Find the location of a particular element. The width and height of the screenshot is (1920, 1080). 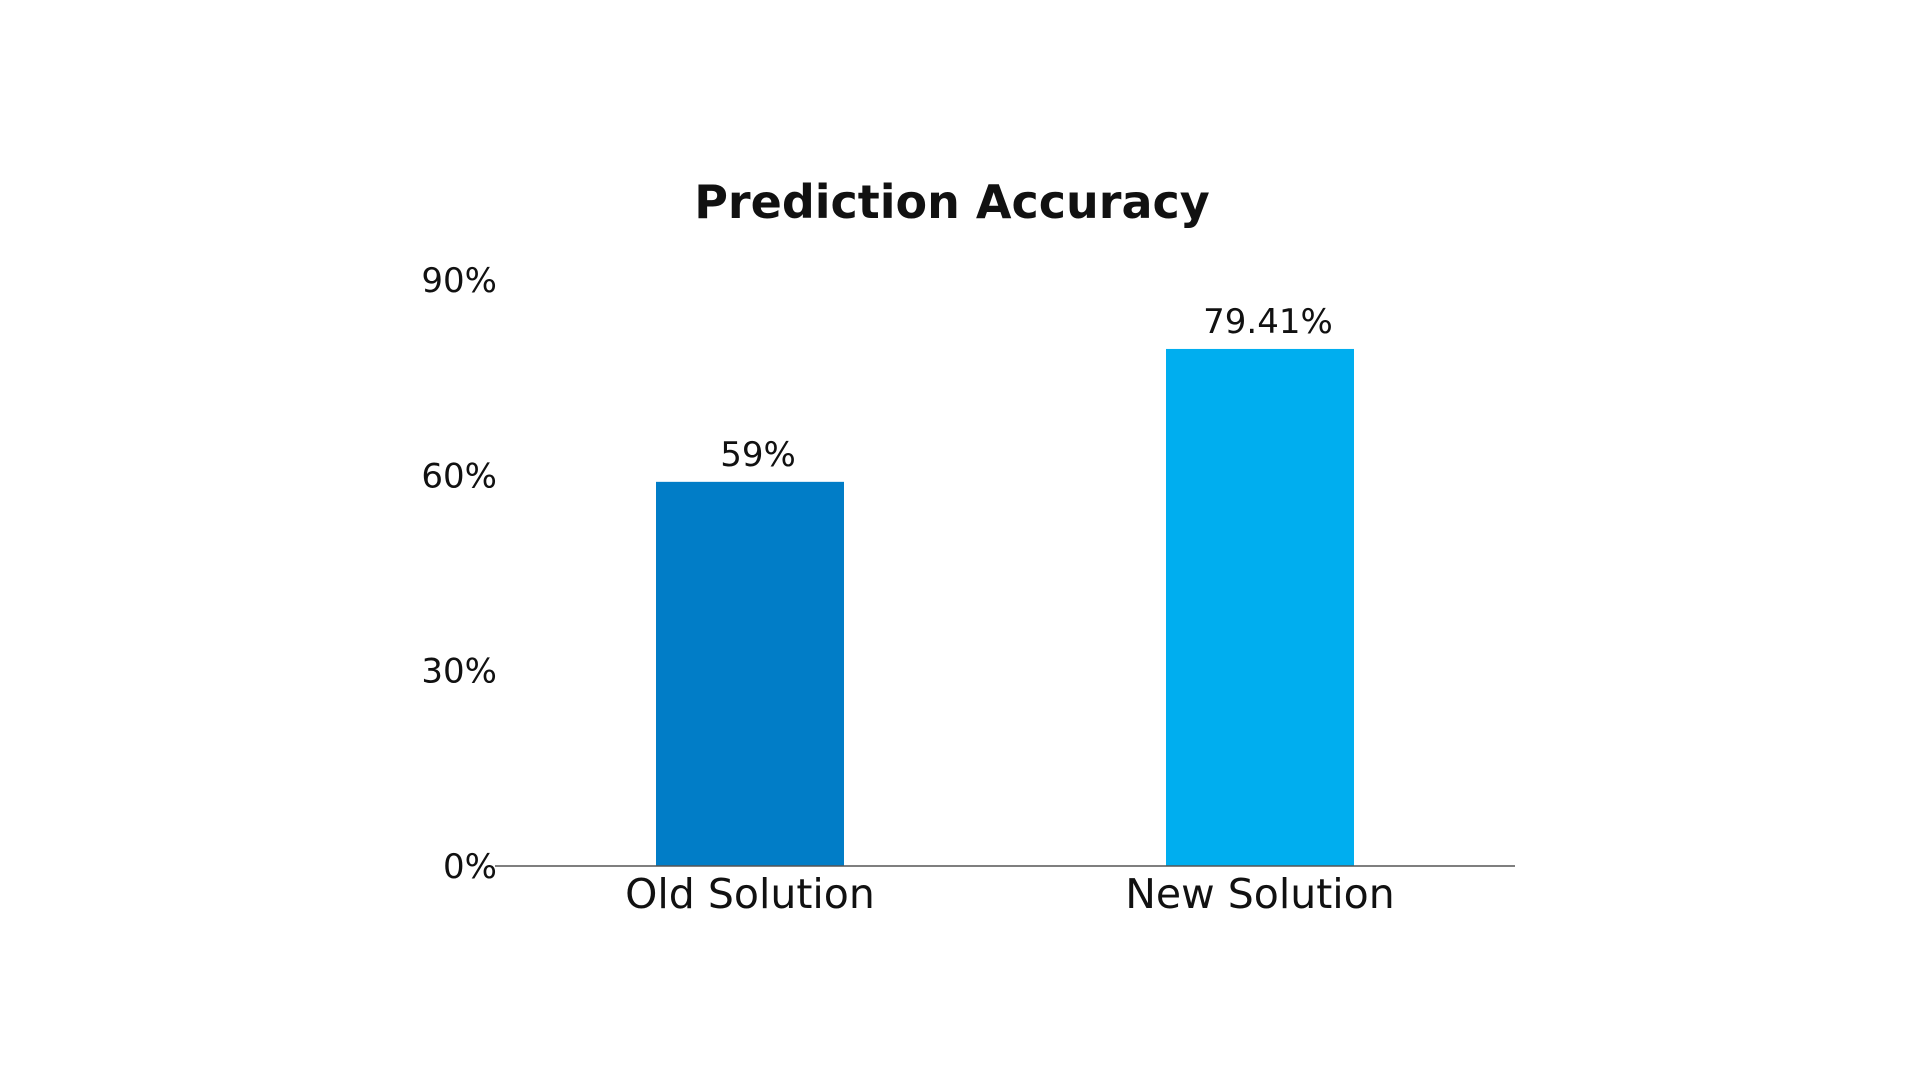

y-axis: 0% 30% 60% 90% is located at coordinates (459, 574).